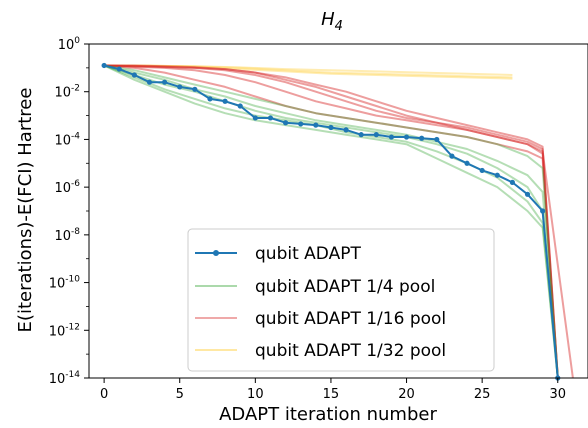 This screenshot has height=428, width=588. Describe the element at coordinates (25, 210) in the screenshot. I see `y-axis-label: E(iterations)-E(FCI) Hartree` at that location.